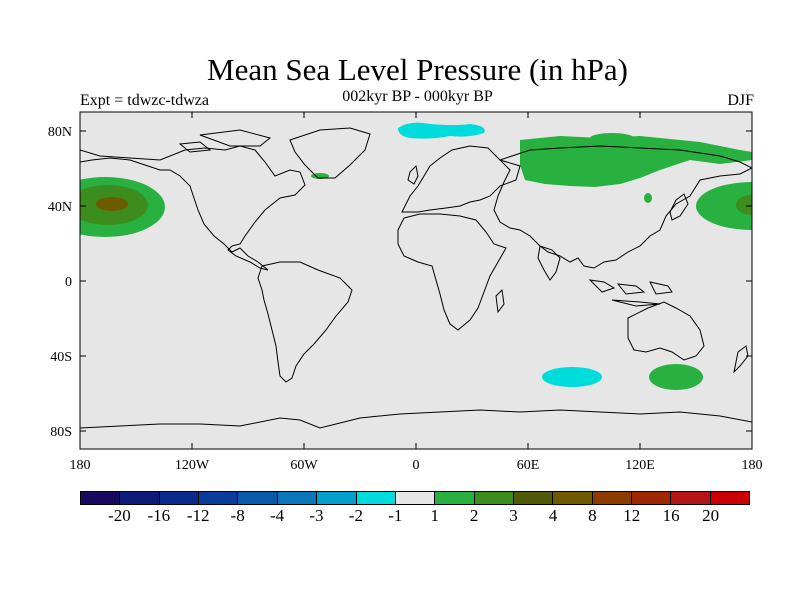 This screenshot has width=800, height=600. Describe the element at coordinates (741, 359) in the screenshot. I see `coast-new-zealand` at that location.